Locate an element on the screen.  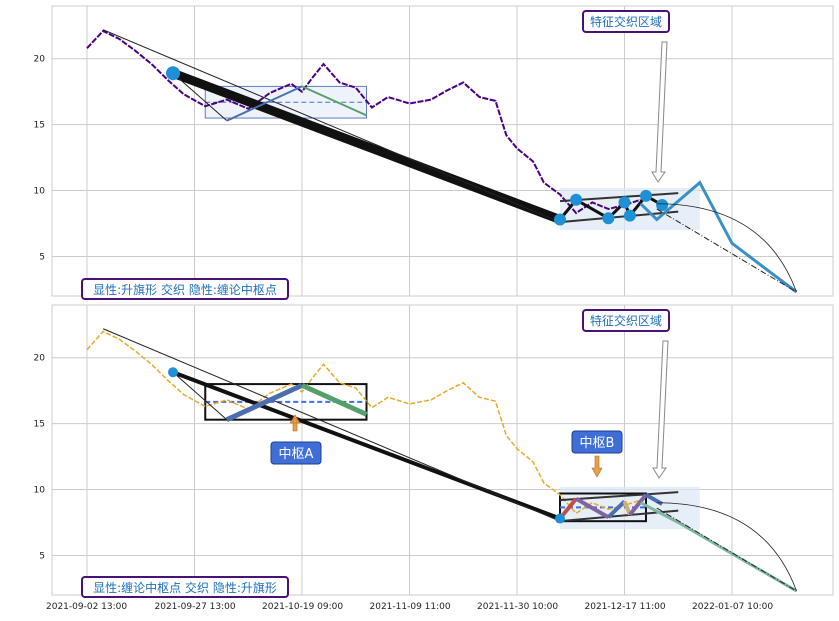
feature-label-bottom: 特征交织区域 is located at coordinates (626, 320).